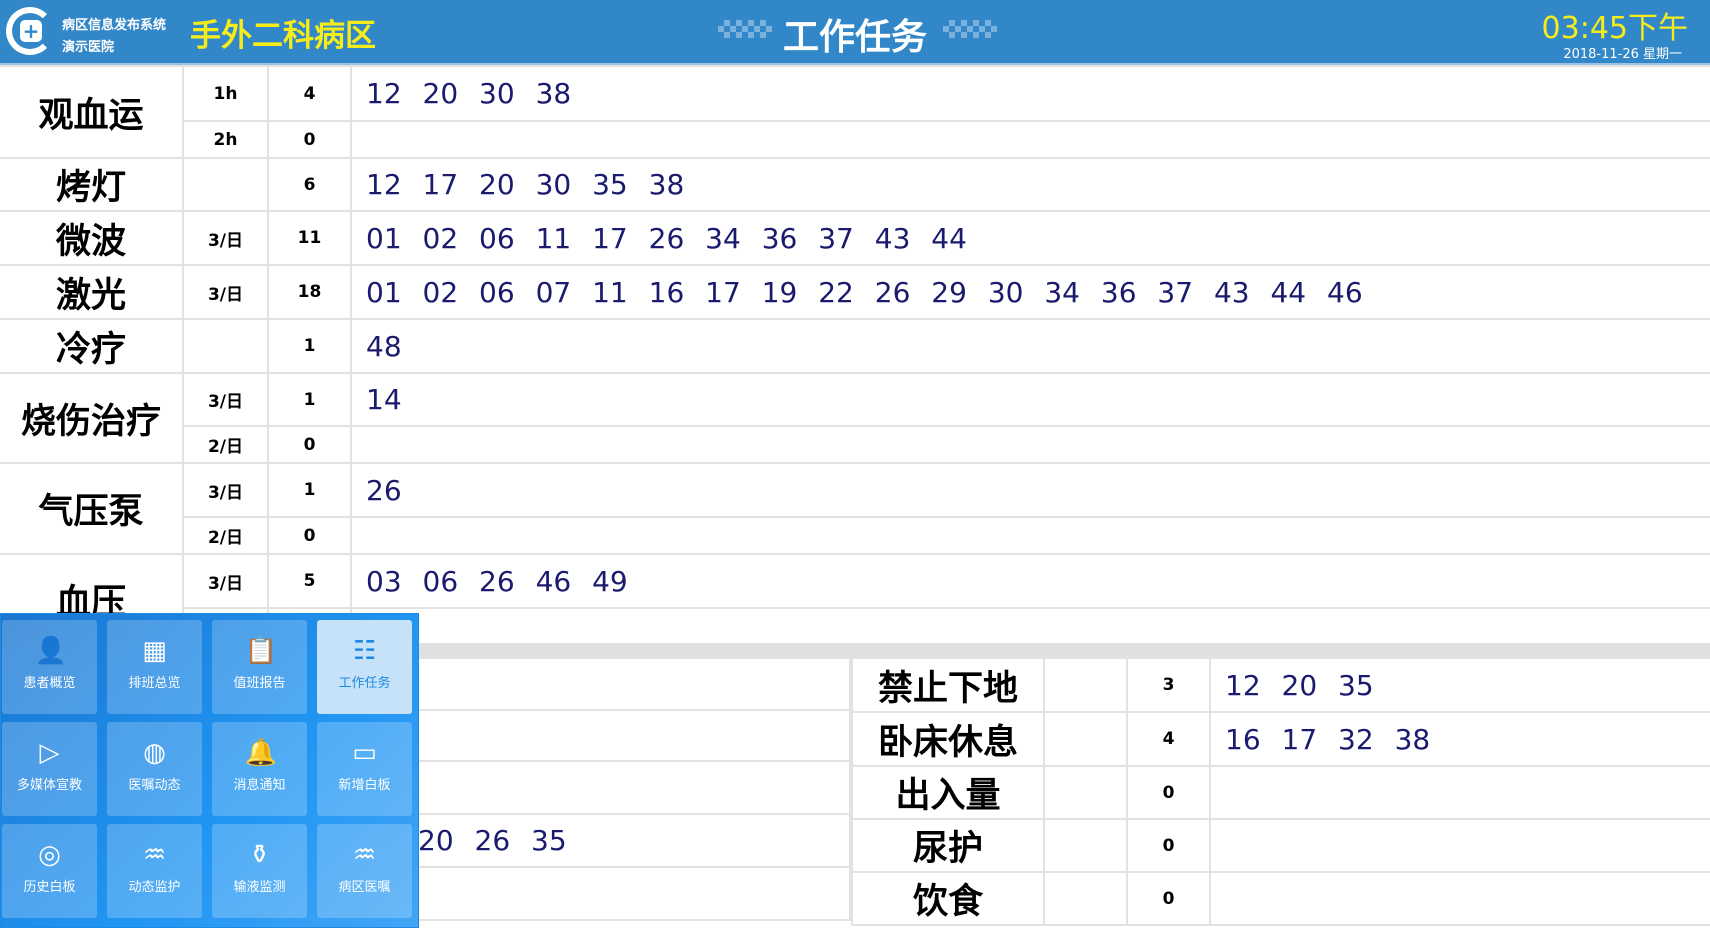  What do you see at coordinates (364, 753) in the screenshot?
I see `whiteboard-icon: ▭` at bounding box center [364, 753].